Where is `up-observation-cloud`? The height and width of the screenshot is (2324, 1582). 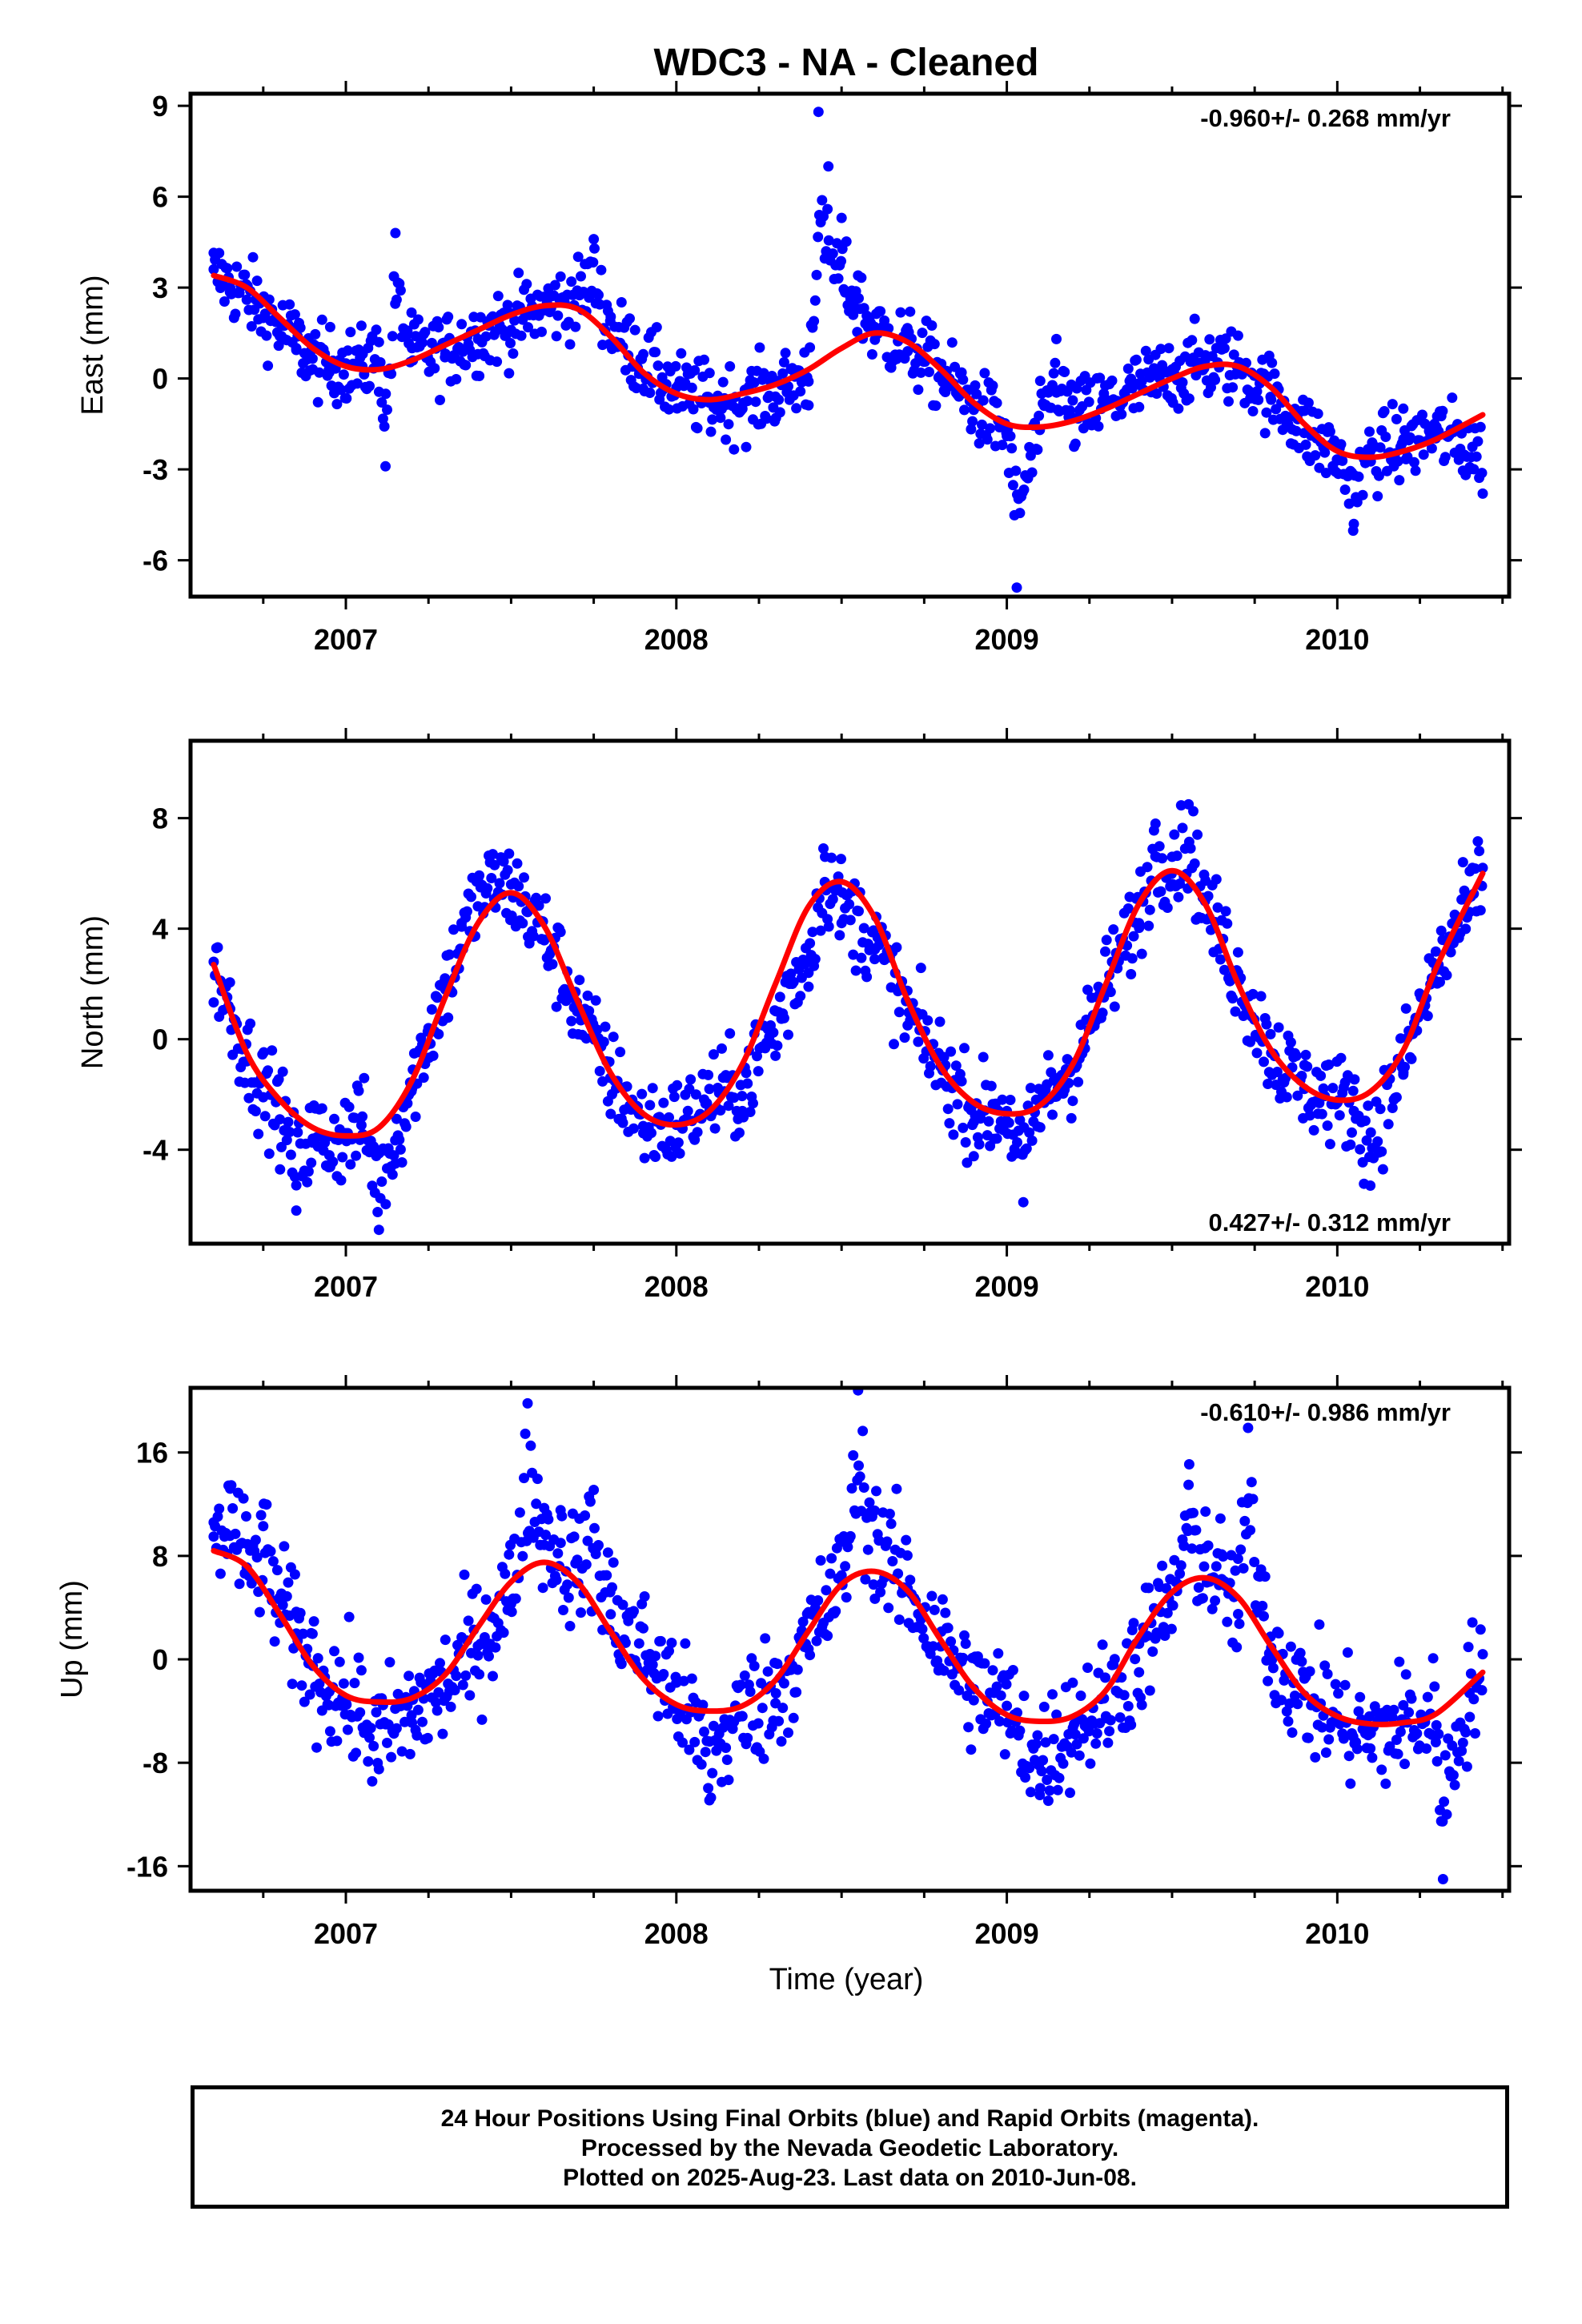
up-observation-cloud is located at coordinates (848, 1626).